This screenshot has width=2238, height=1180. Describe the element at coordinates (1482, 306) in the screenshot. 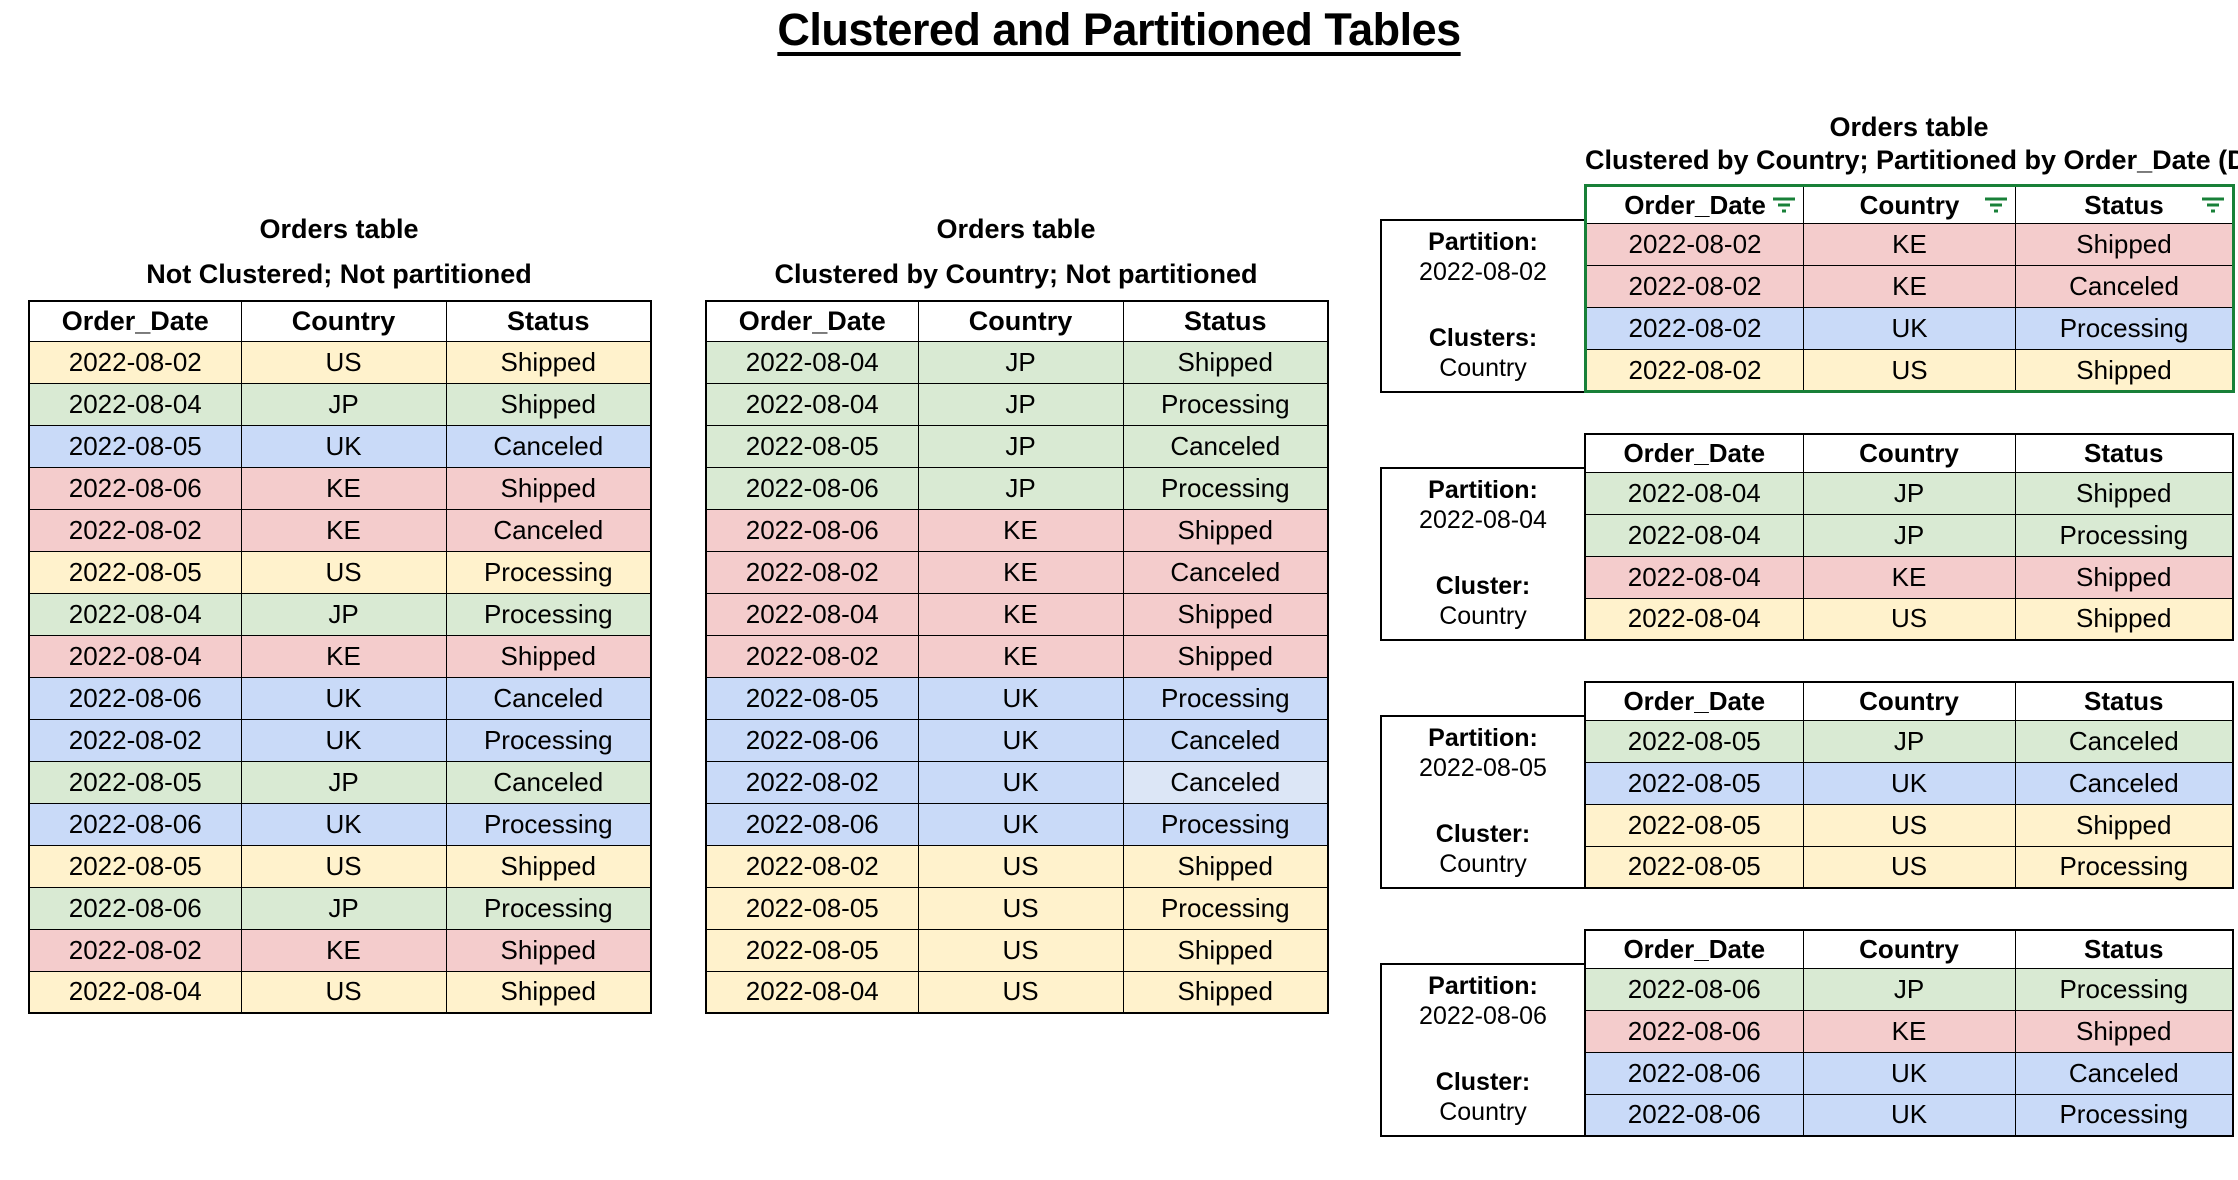

I see `partition-label-box: Partition: 2022-08-02 Clusters: Country` at that location.